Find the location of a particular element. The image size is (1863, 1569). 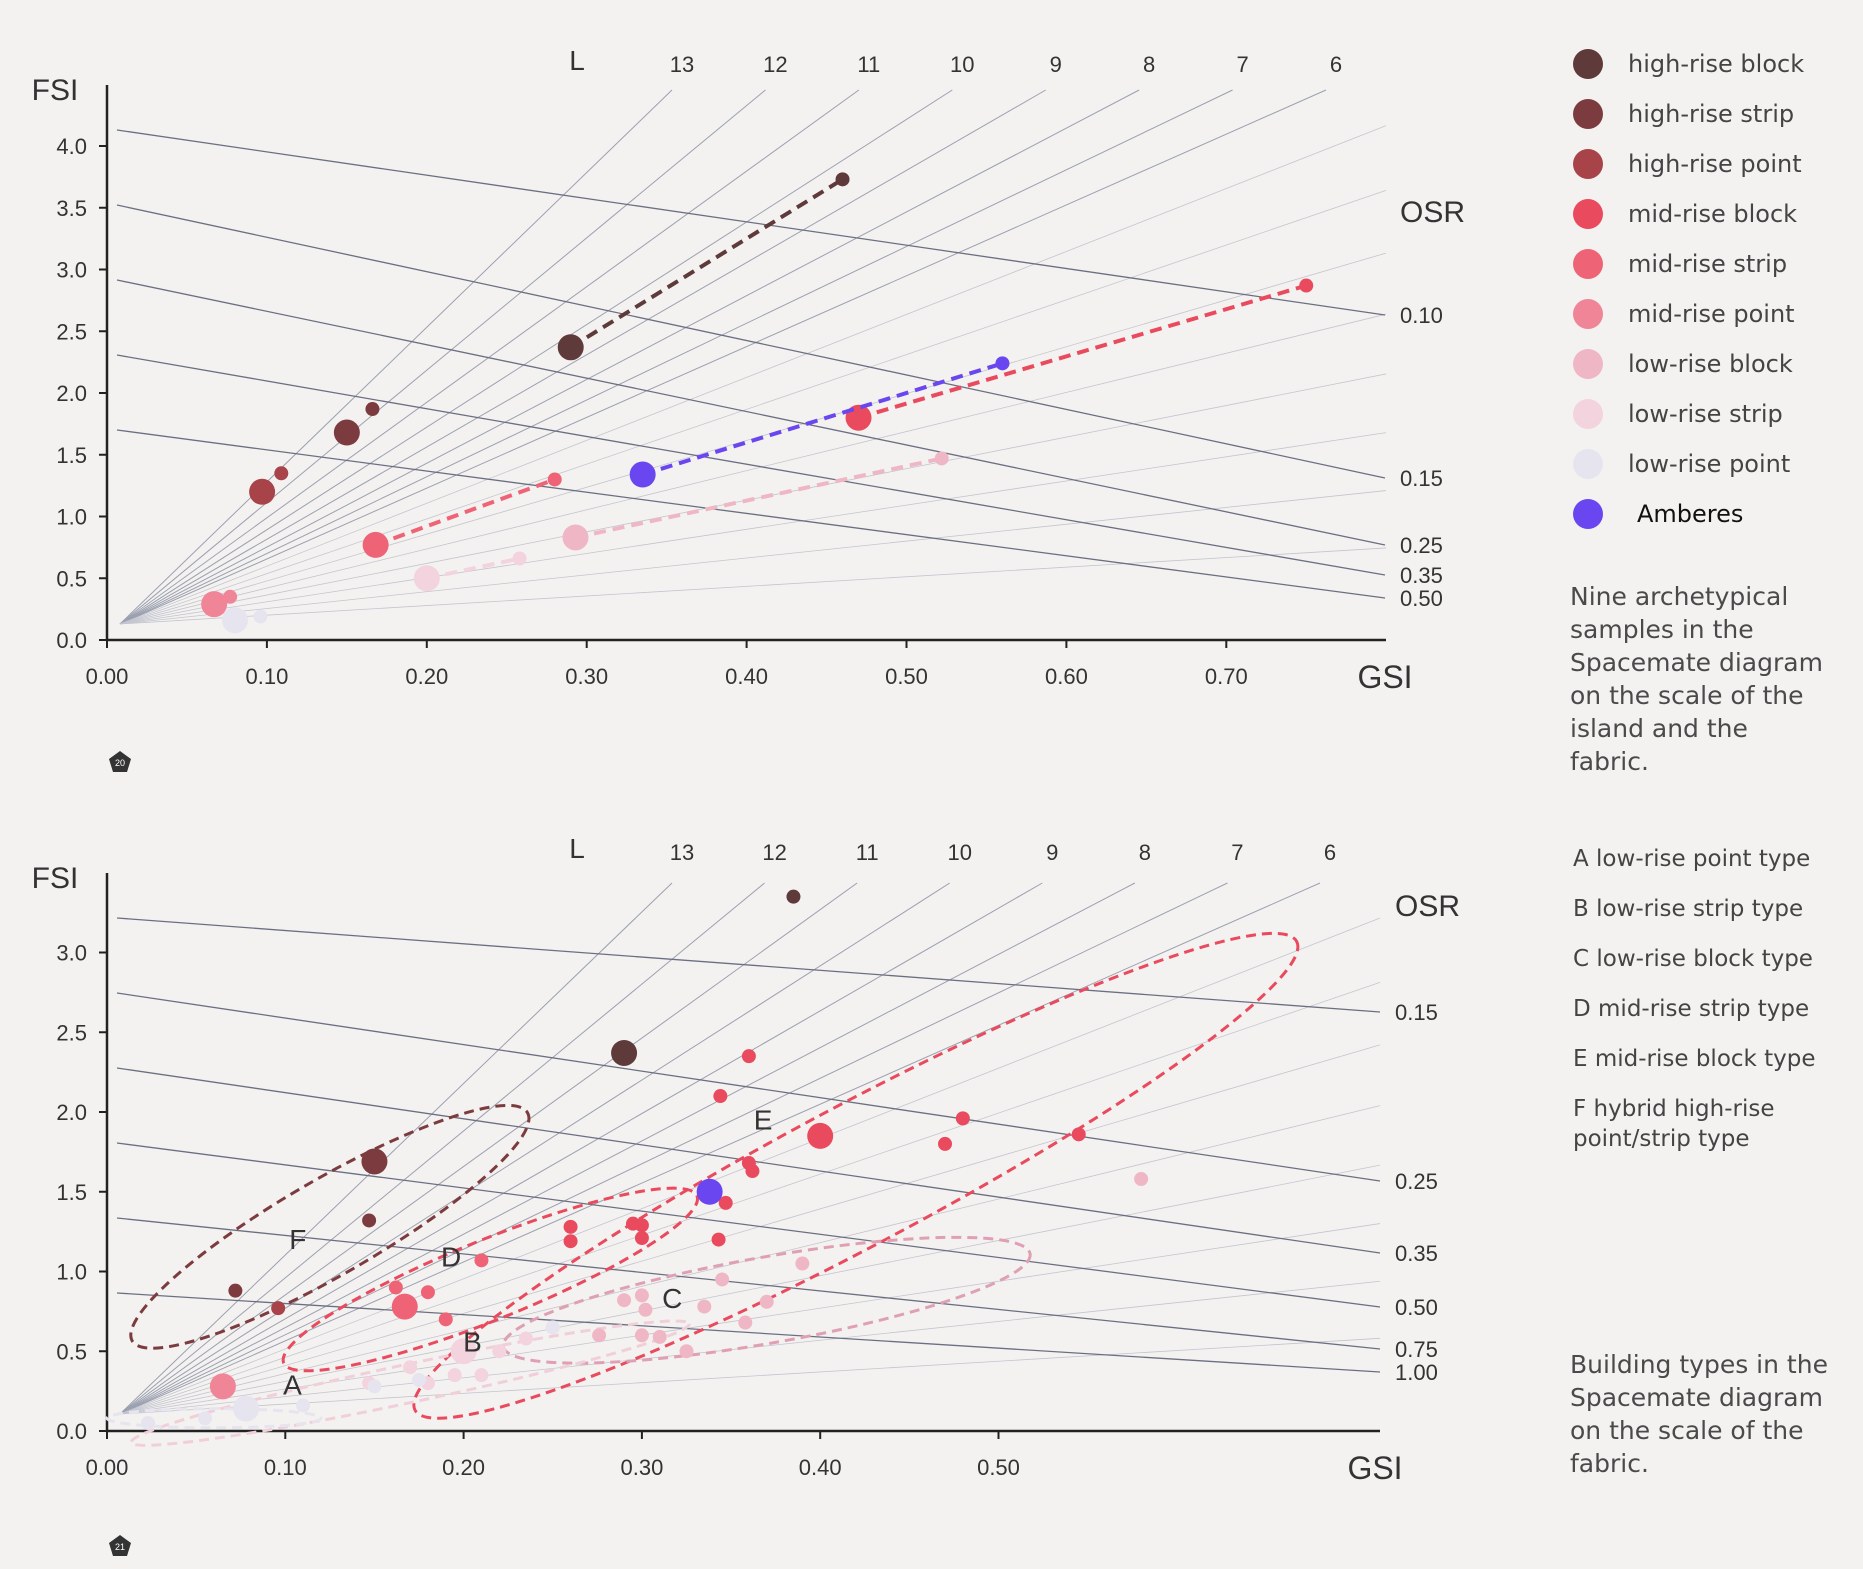

l-line-label: 12 is located at coordinates (775, 64).